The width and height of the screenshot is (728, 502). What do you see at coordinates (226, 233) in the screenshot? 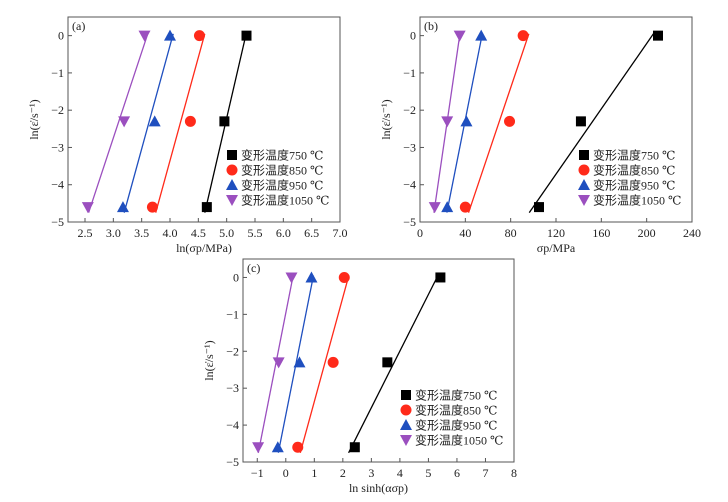
I see `x-tick-label: 5.0` at bounding box center [226, 233].